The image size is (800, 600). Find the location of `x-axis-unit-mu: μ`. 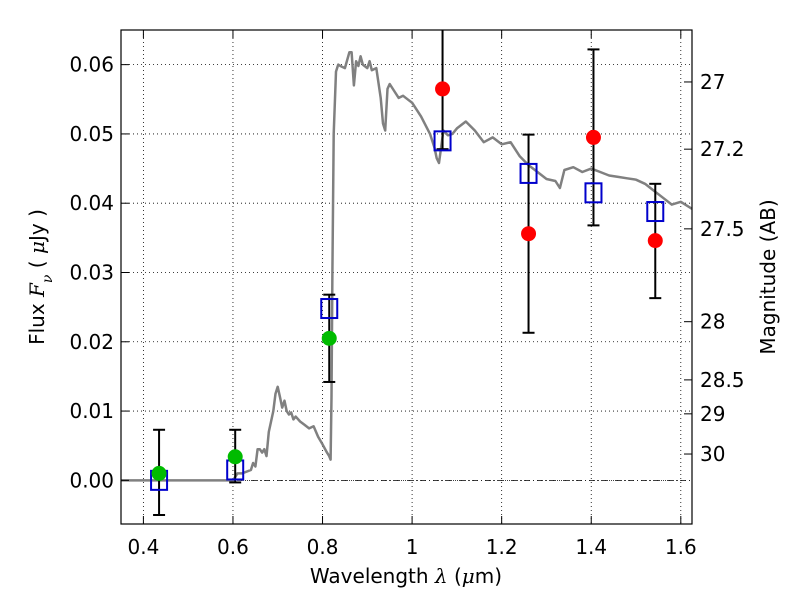

x-axis-unit-mu: μ is located at coordinates (468, 576).